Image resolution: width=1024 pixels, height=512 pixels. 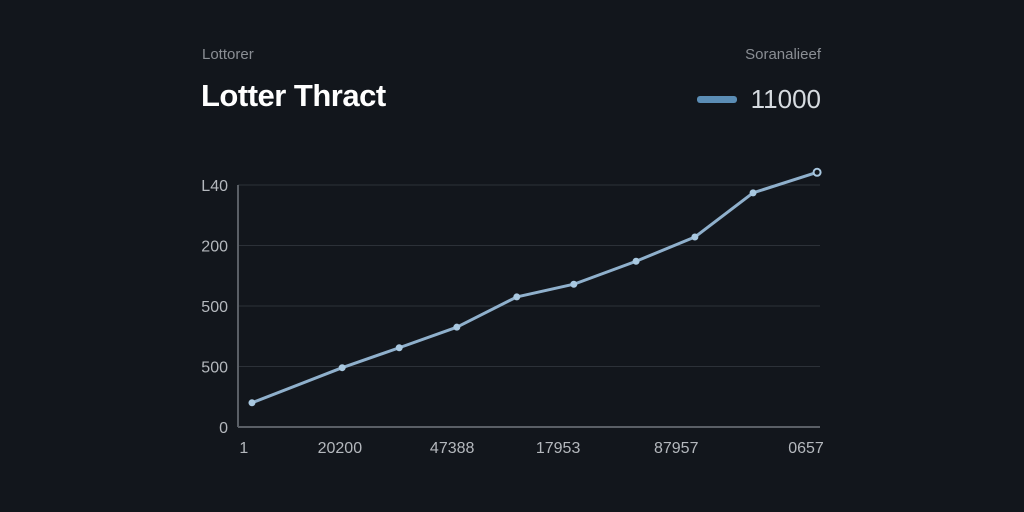 I want to click on x-tick-label: 47388, so click(x=452, y=448).